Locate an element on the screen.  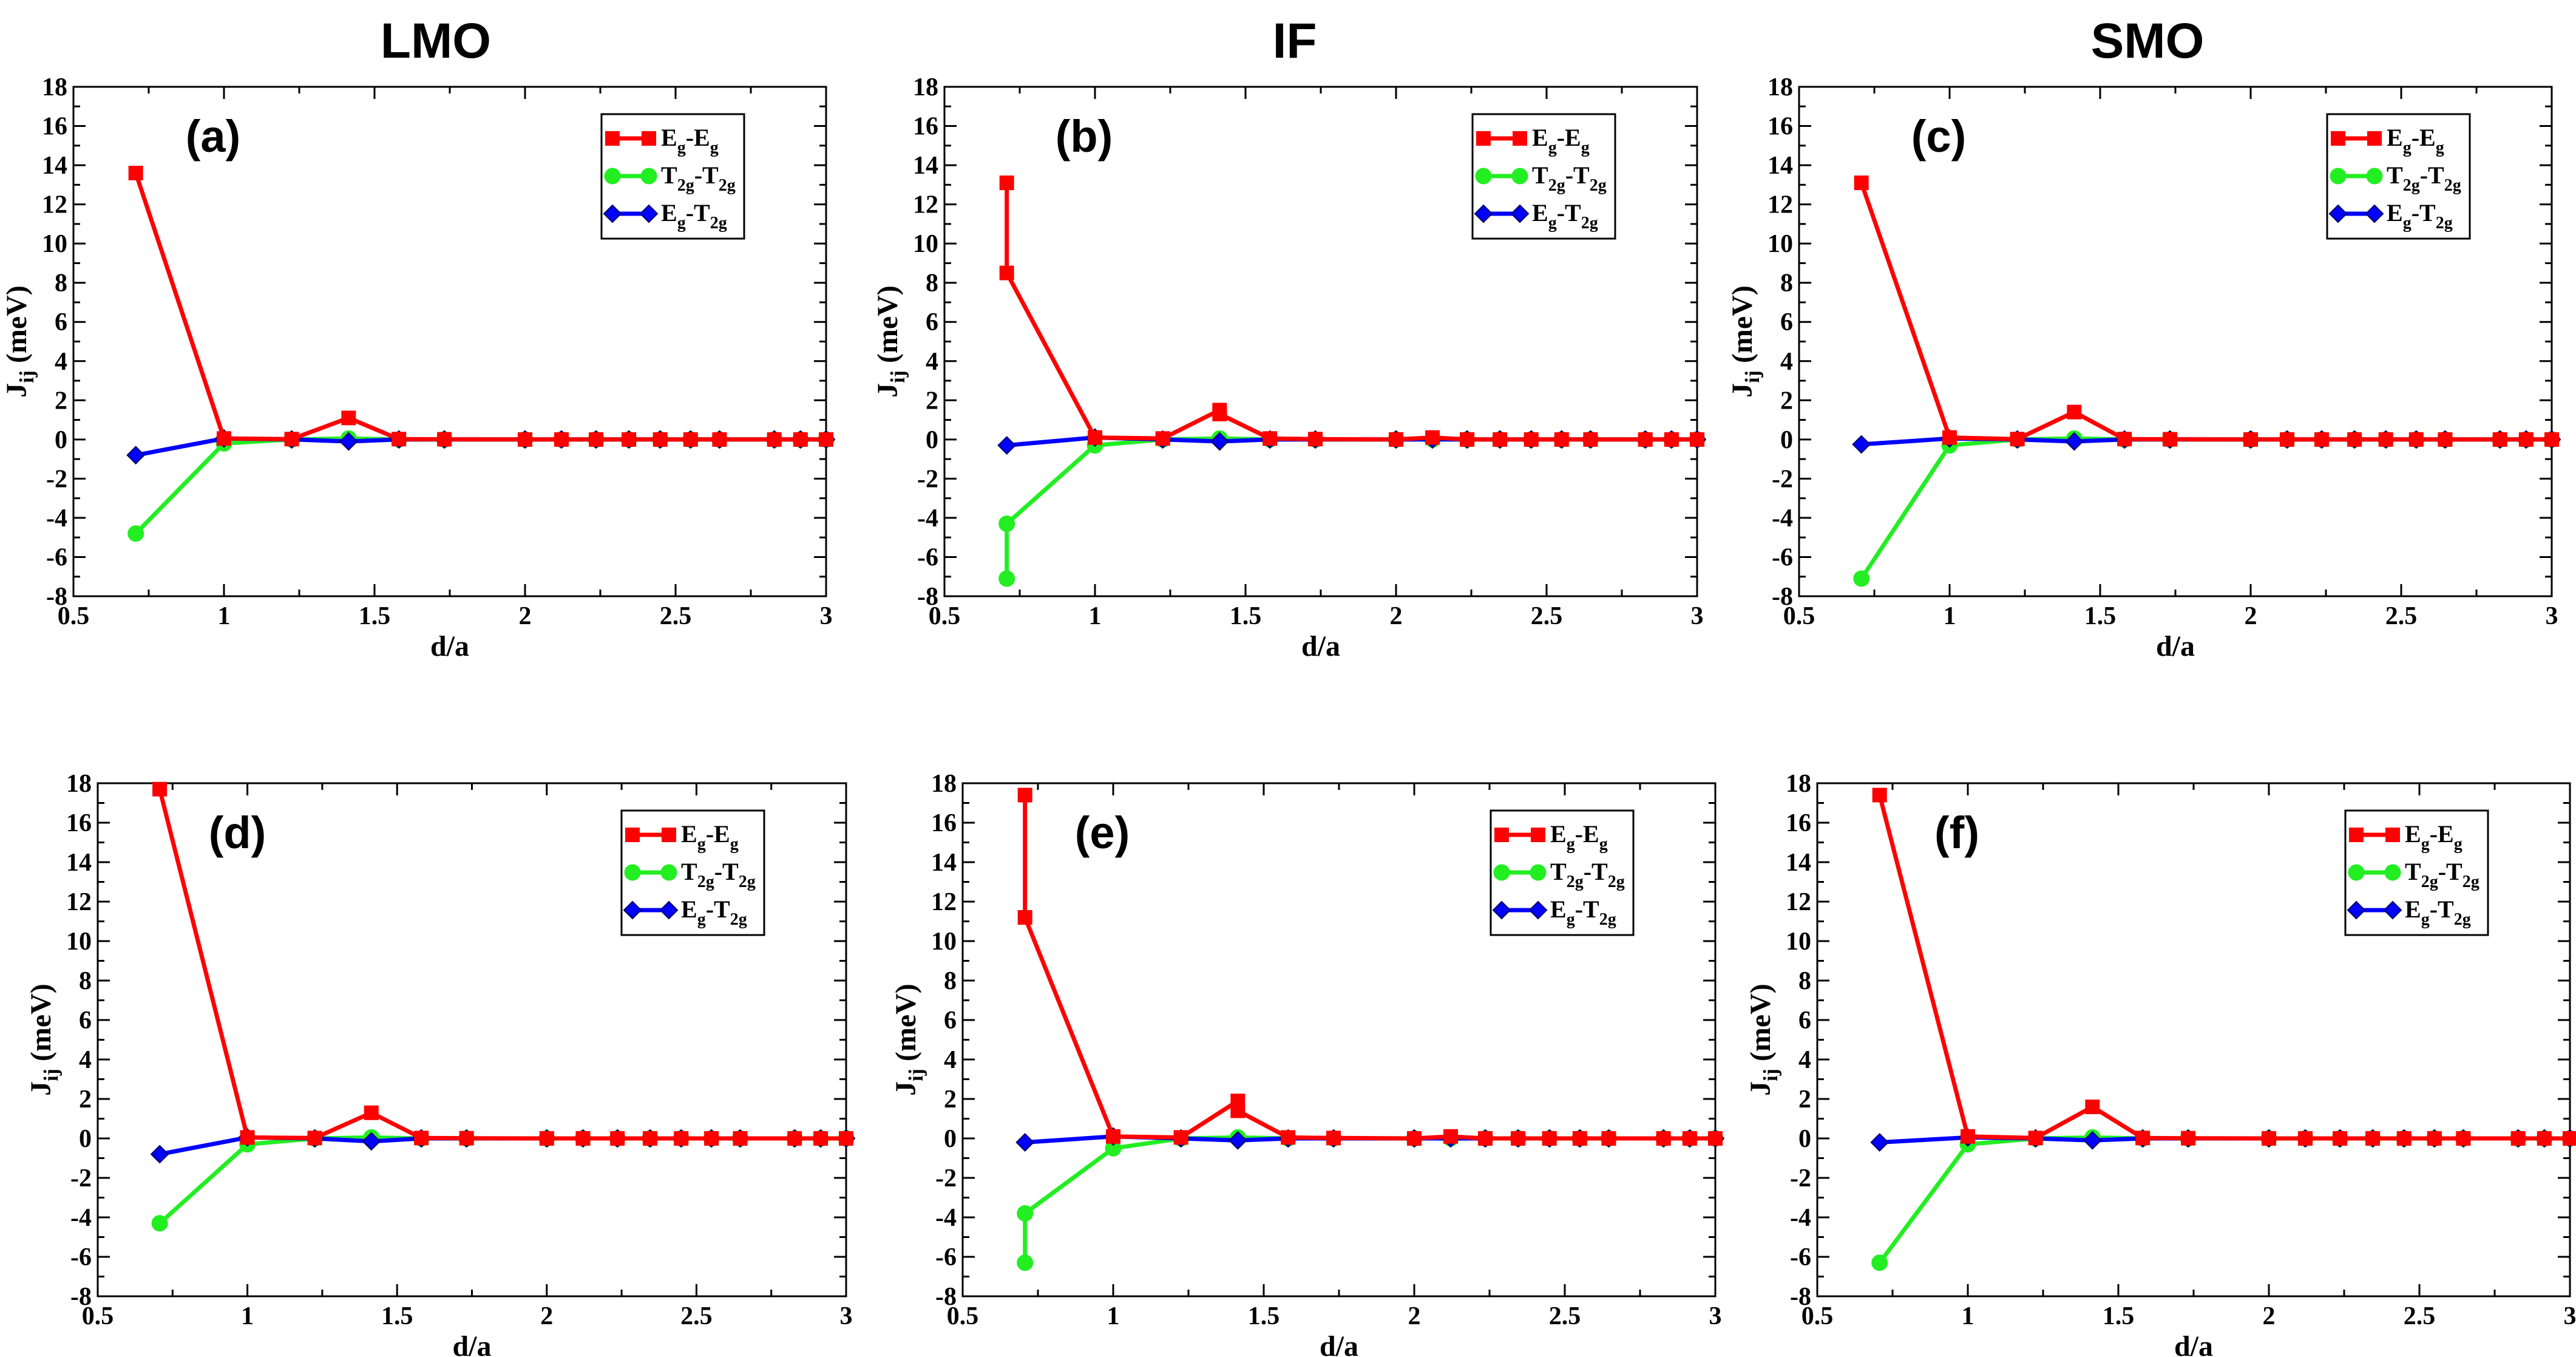
y-tick-label: 0 is located at coordinates (1787, 440).